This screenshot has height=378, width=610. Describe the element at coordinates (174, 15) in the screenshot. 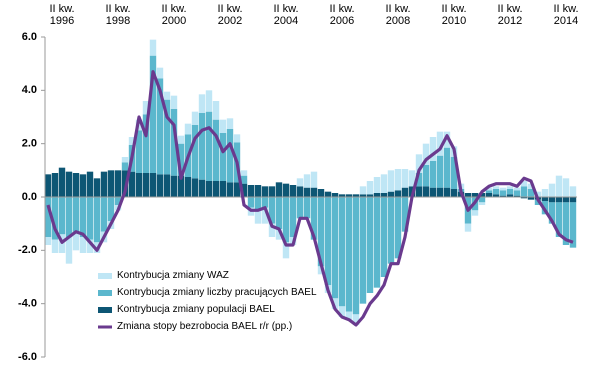

I see `x-tick-label: II kw. 2000` at that location.